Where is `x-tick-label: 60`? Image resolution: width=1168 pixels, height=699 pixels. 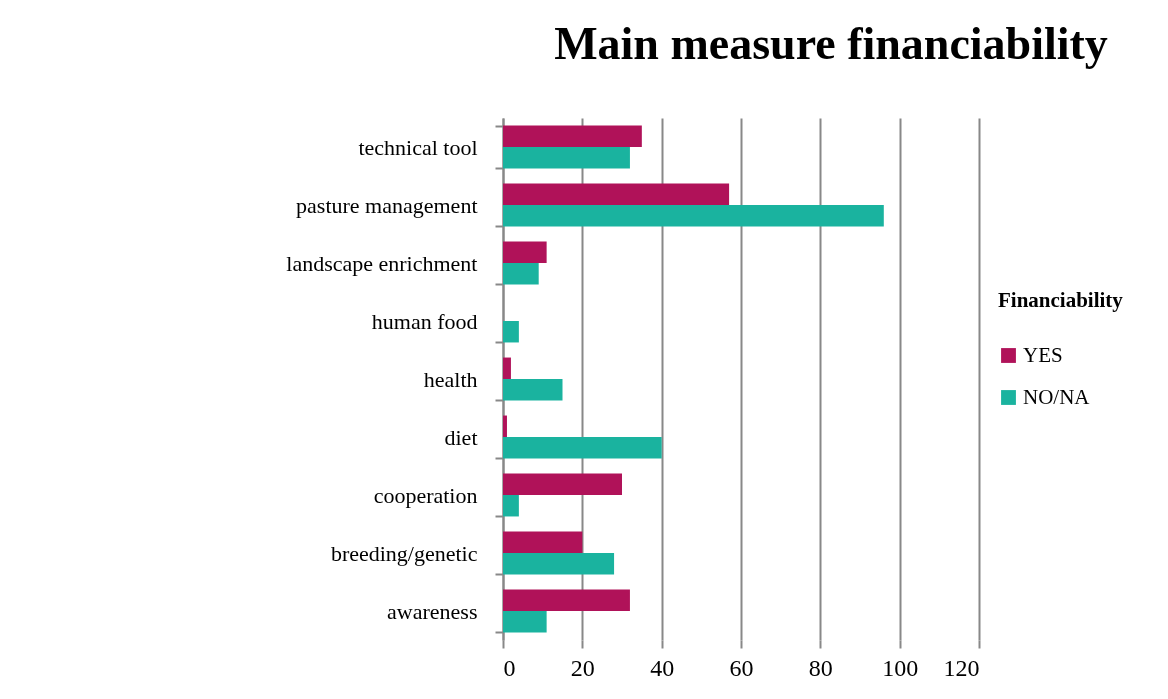 x-tick-label: 60 is located at coordinates (741, 667).